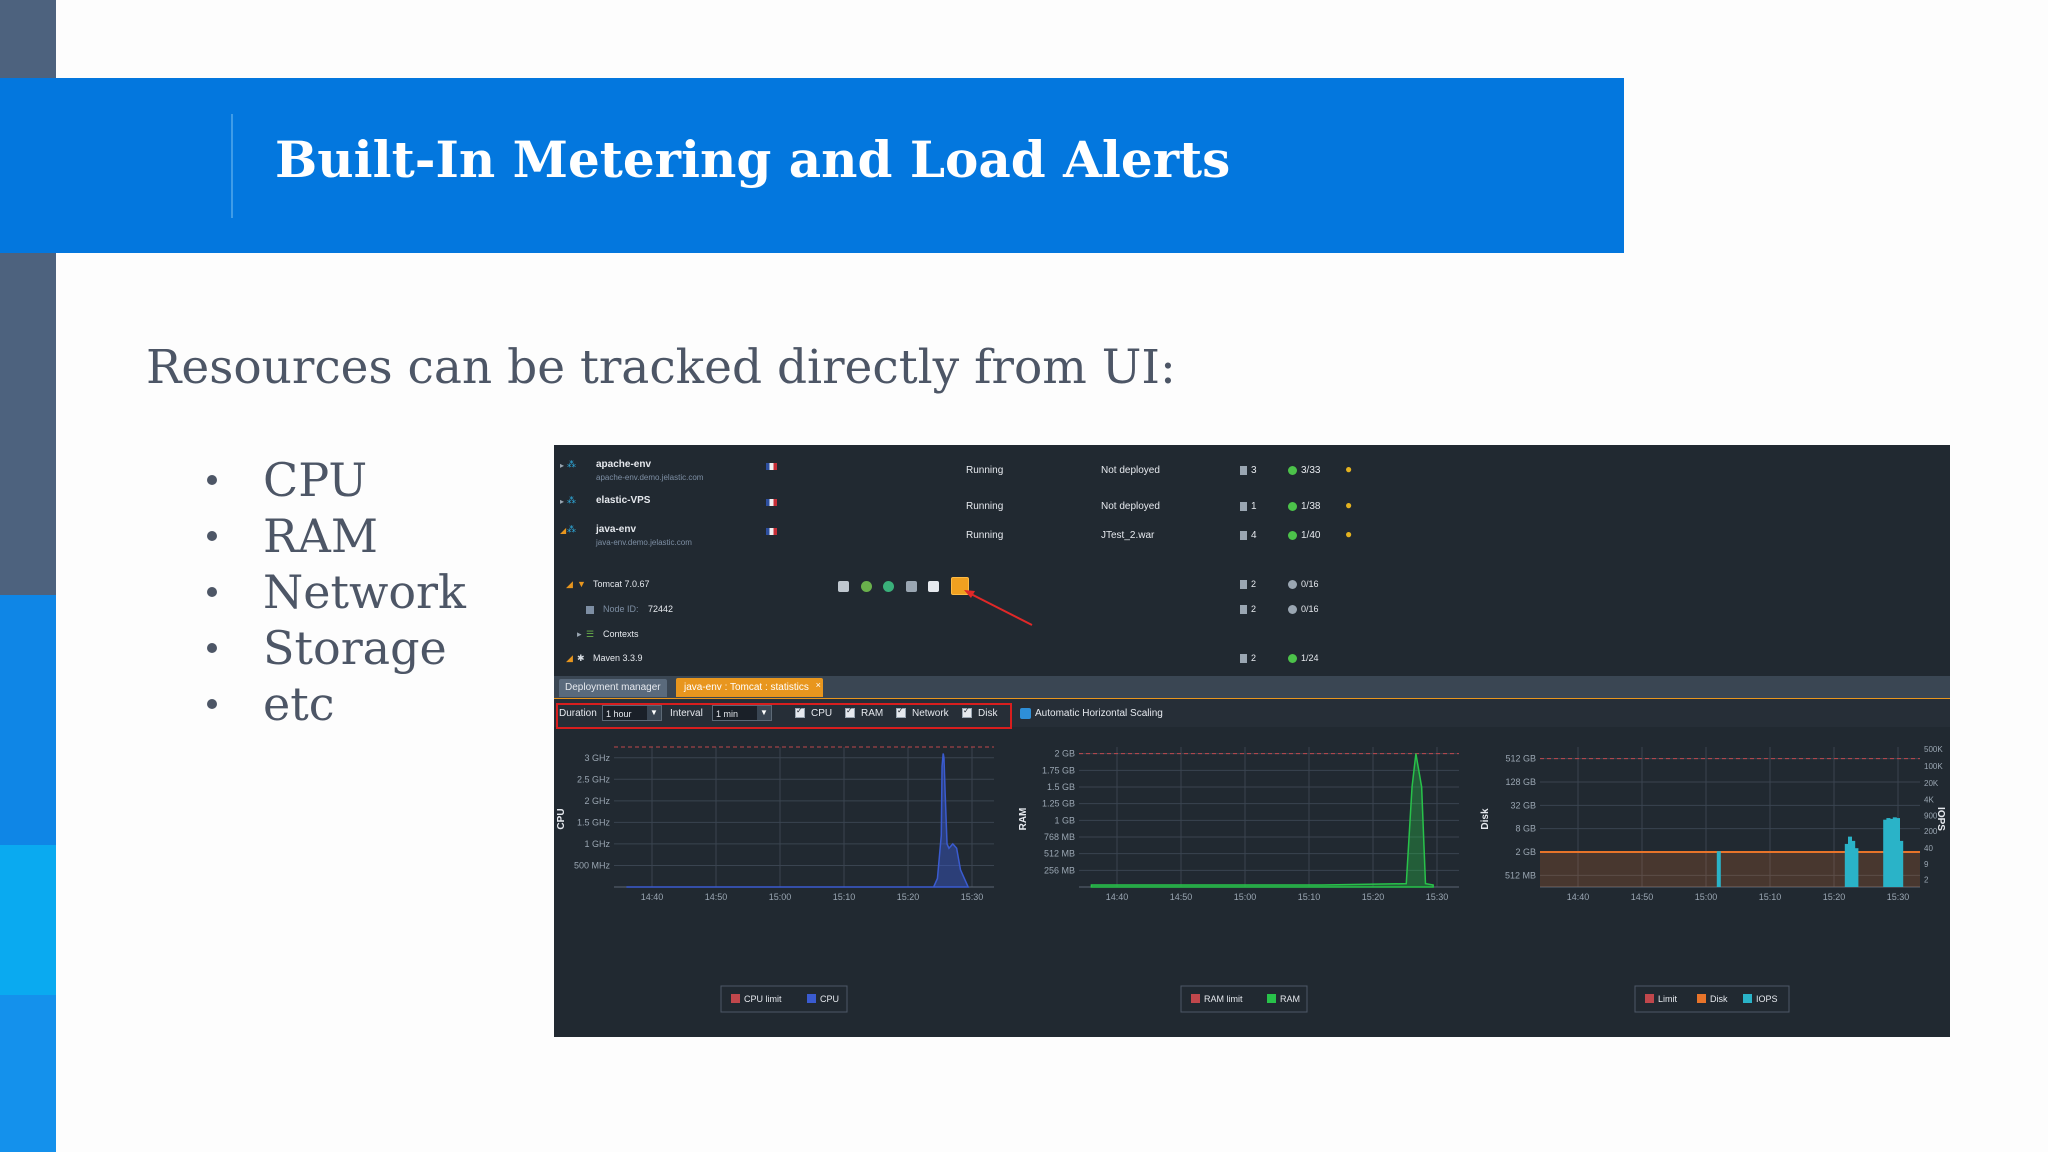  Describe the element at coordinates (979, 712) in the screenshot. I see `disk-checkbox: Disk` at that location.